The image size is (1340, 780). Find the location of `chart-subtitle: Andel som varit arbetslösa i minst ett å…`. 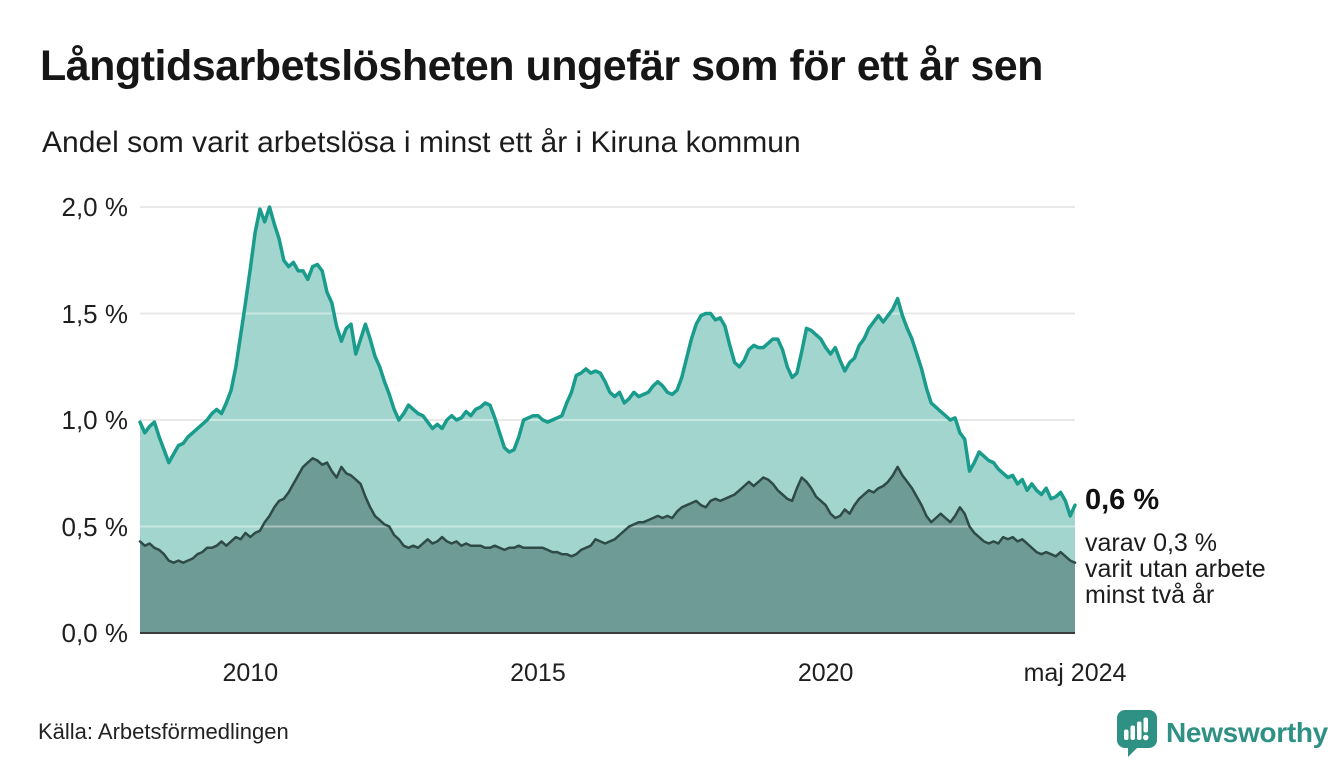

chart-subtitle: Andel som varit arbetslösa i minst ett å… is located at coordinates (421, 142).